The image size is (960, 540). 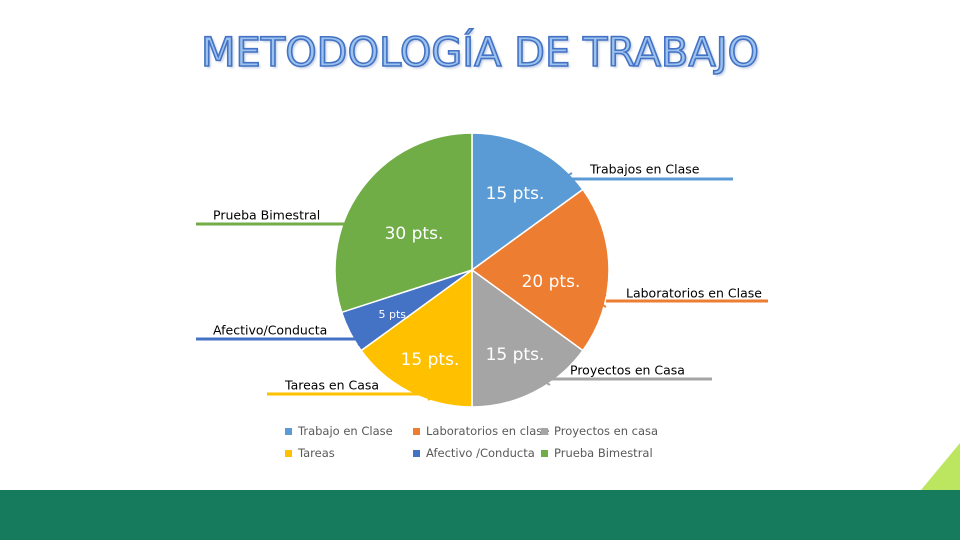 I want to click on callout-label: Prueba Bimestral, so click(x=266, y=215).